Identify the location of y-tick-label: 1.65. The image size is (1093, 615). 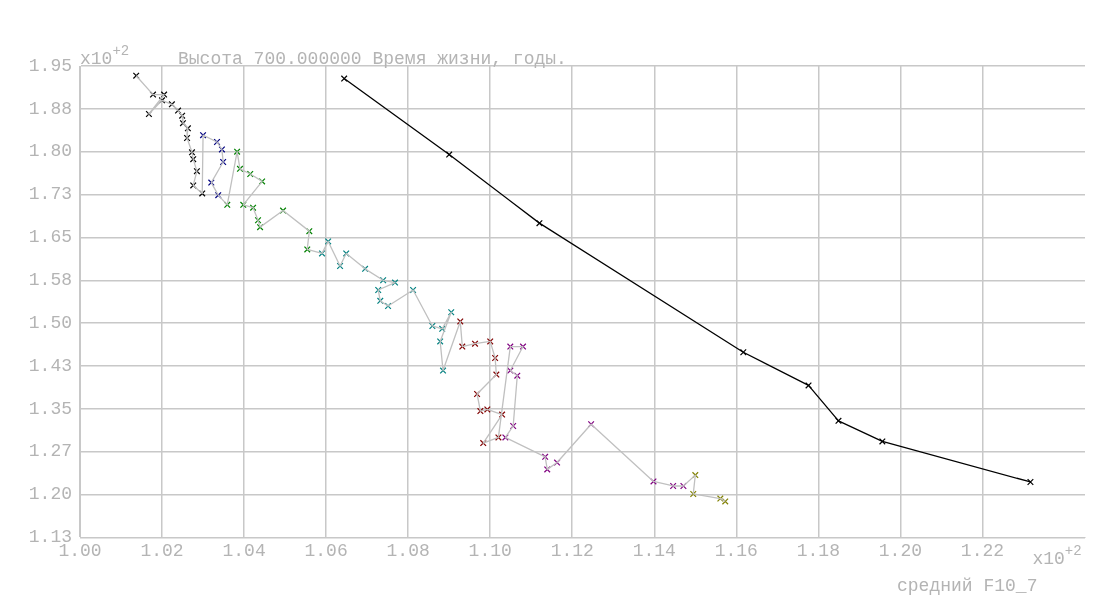
(50, 237).